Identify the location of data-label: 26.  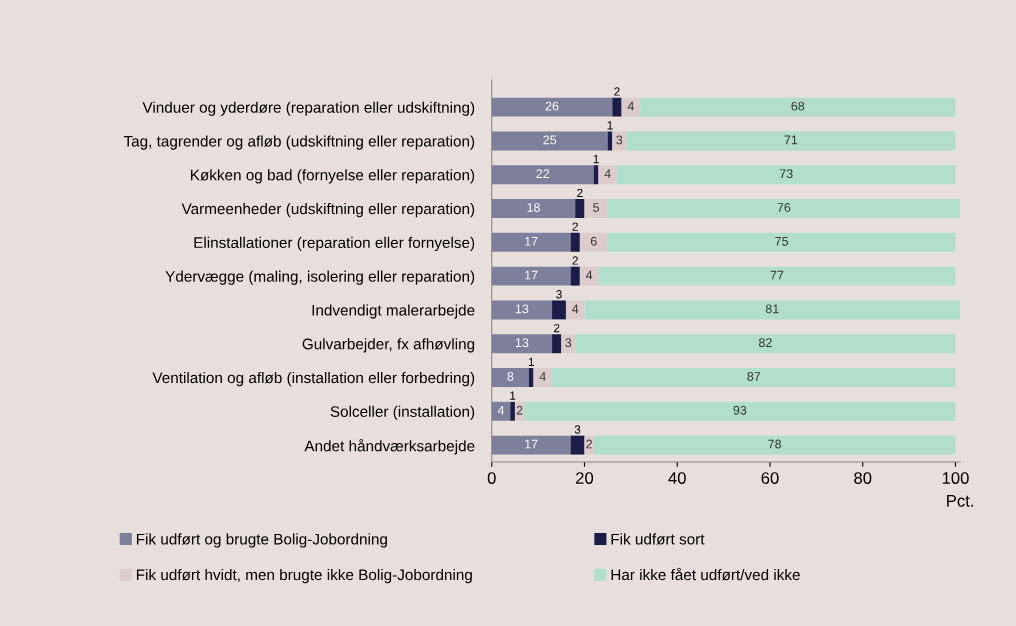
(552, 106).